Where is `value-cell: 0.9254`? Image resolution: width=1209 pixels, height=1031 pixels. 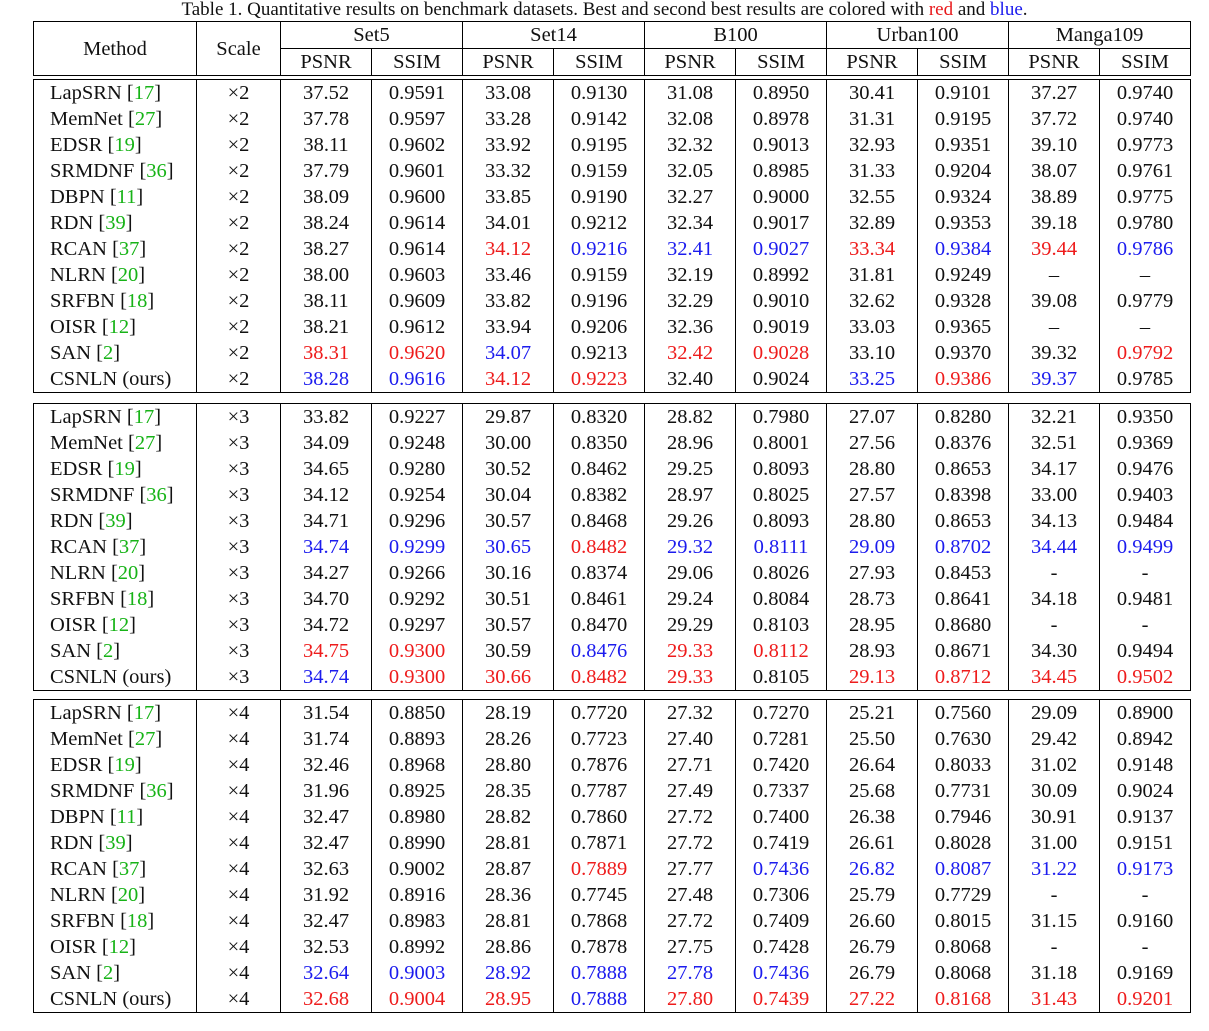
value-cell: 0.9254 is located at coordinates (417, 495).